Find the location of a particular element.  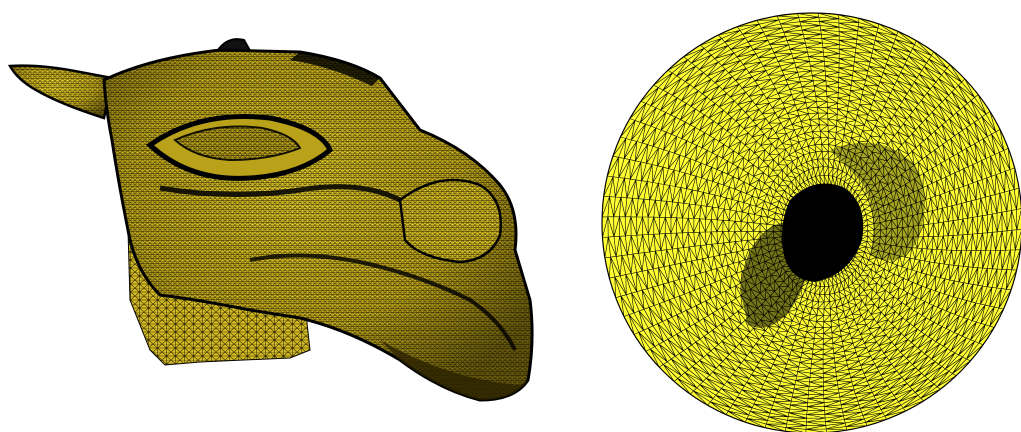

camel-cheek-fold is located at coordinates (383, 302).